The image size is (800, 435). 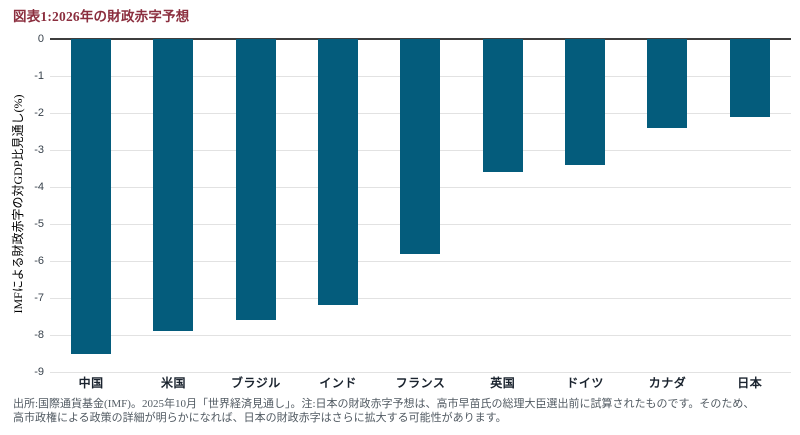 I want to click on x-category-label: ブラジル, so click(x=255, y=383).